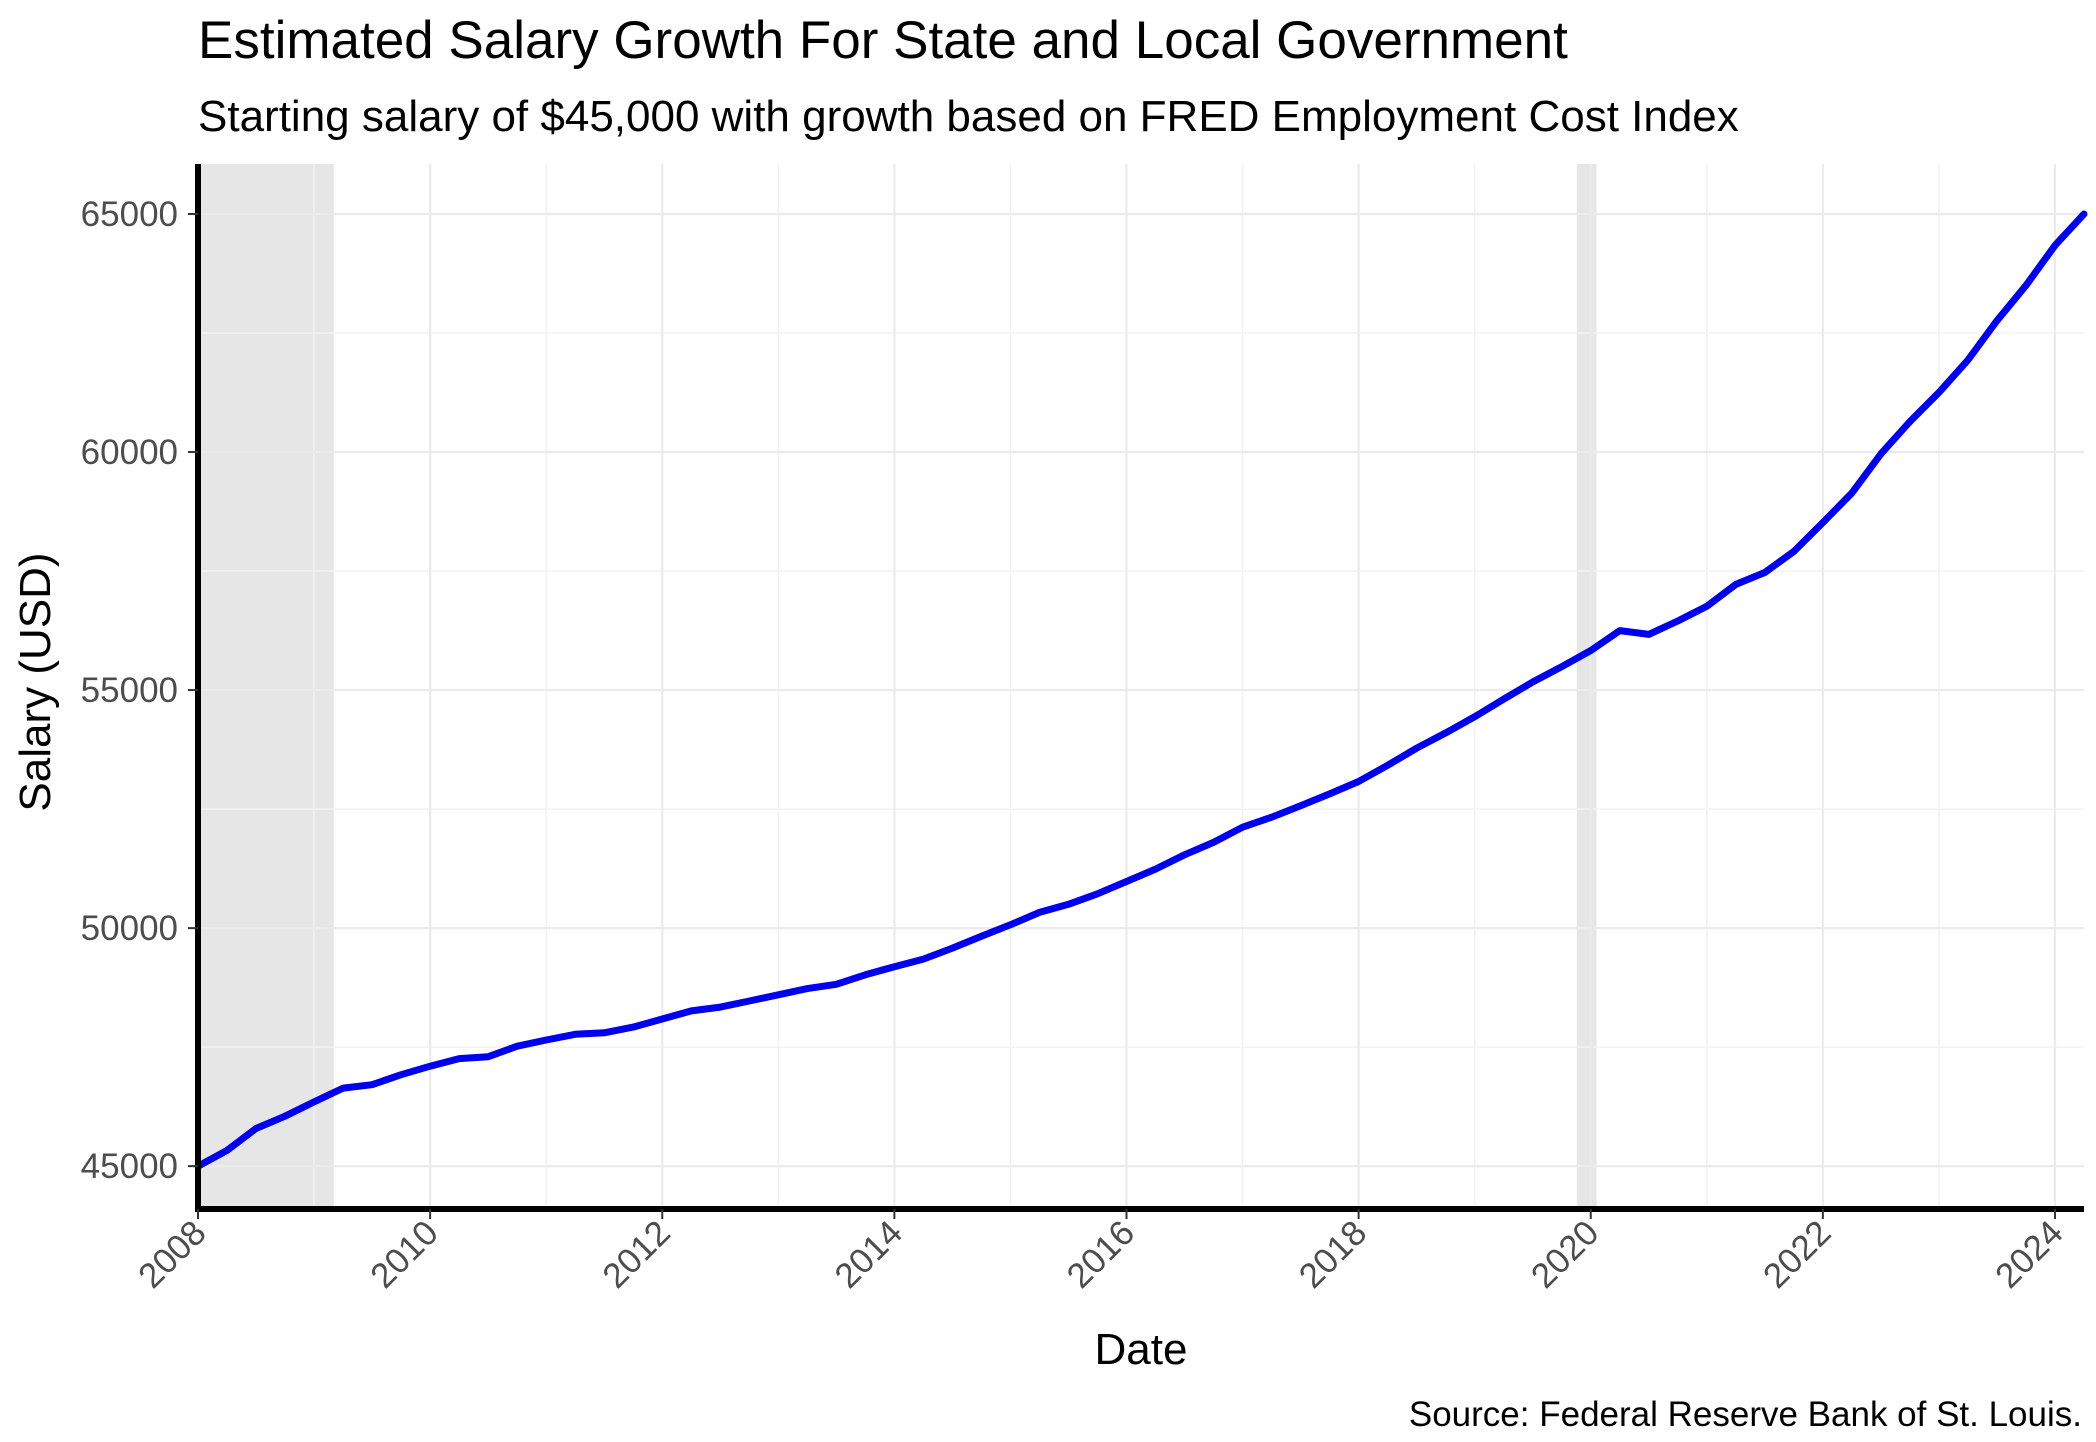 Image resolution: width=2096 pixels, height=1442 pixels. I want to click on x-tick-label: 2008, so click(172, 1254).